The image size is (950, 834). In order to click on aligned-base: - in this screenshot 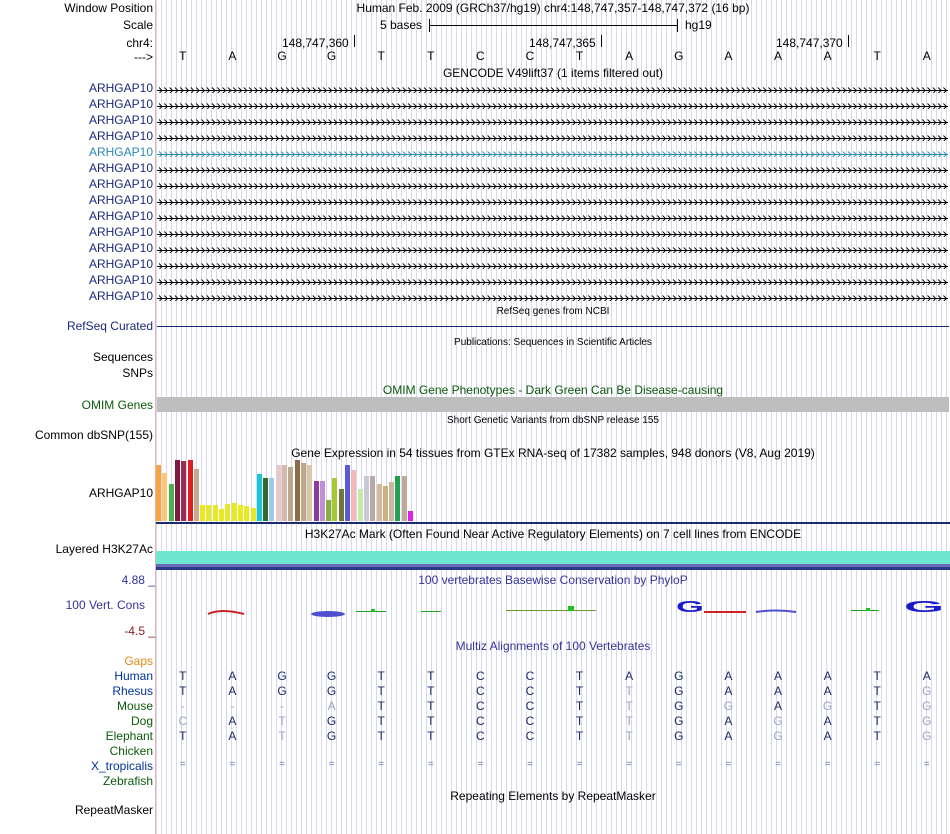, I will do `click(282, 706)`.